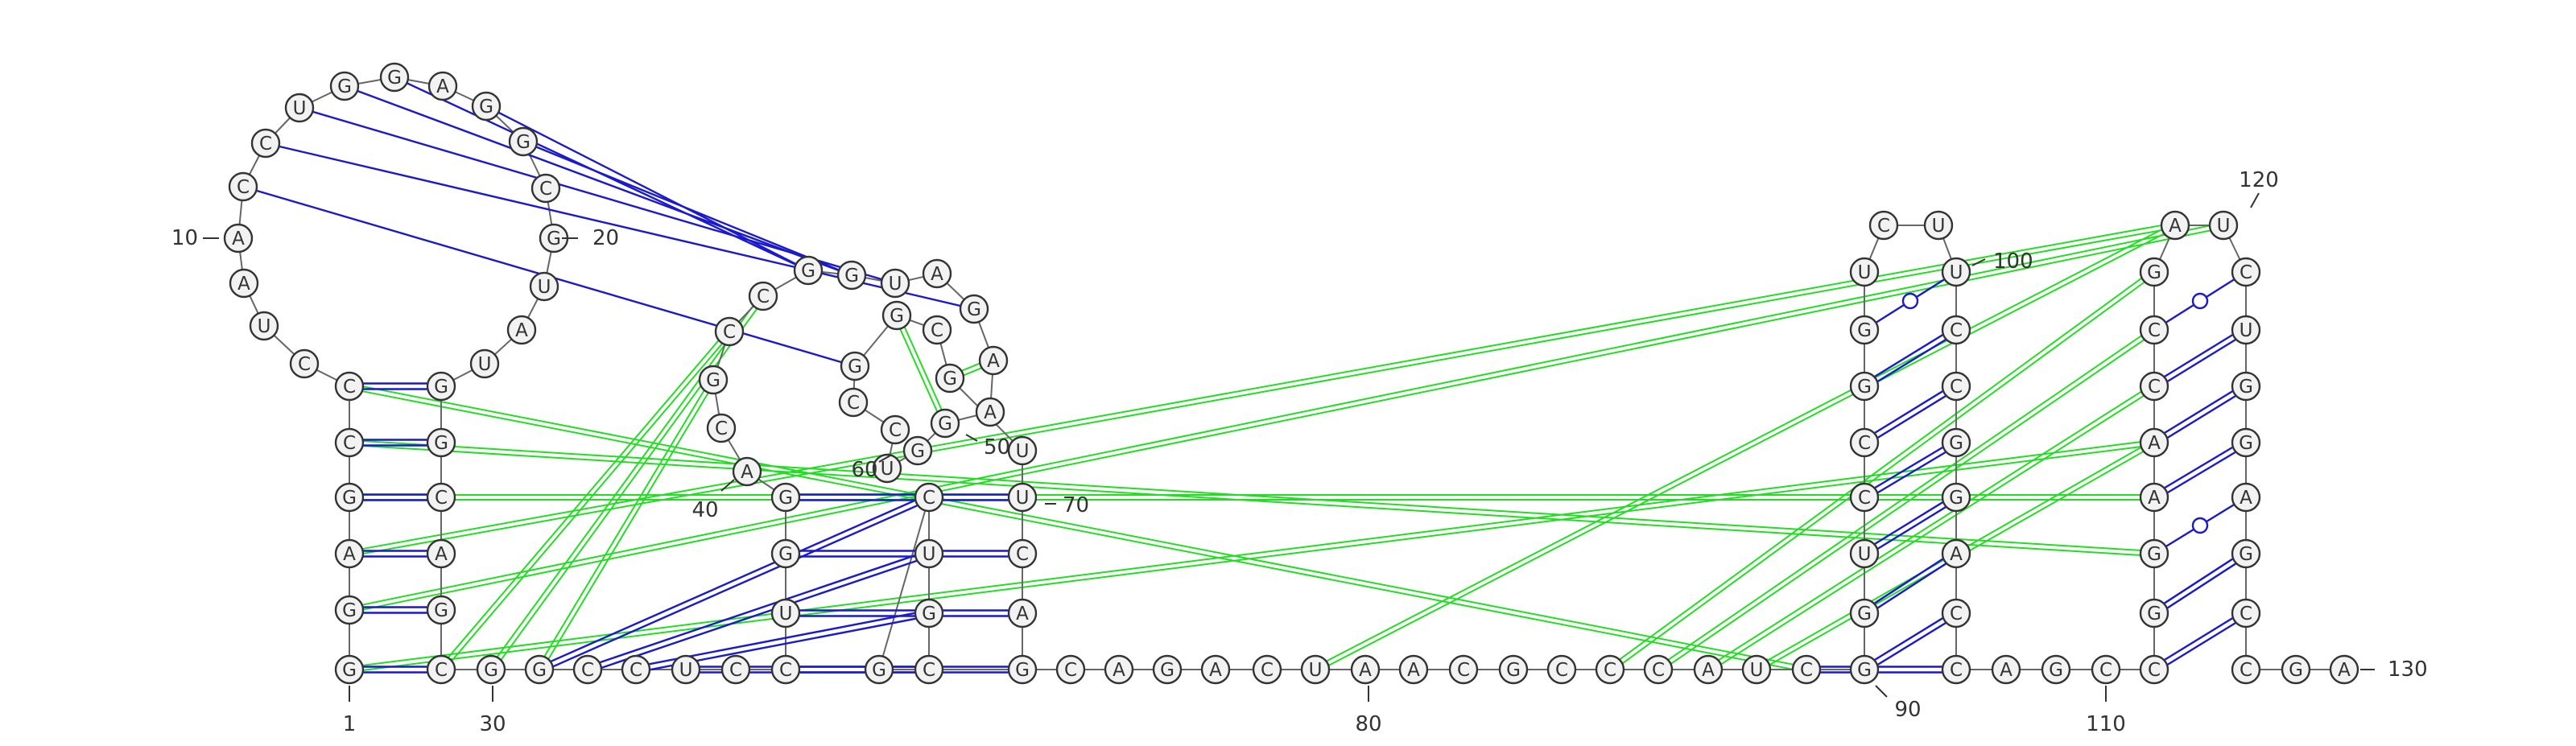 This screenshot has width=2576, height=746. I want to click on nucleotide-45: G, so click(808, 270).